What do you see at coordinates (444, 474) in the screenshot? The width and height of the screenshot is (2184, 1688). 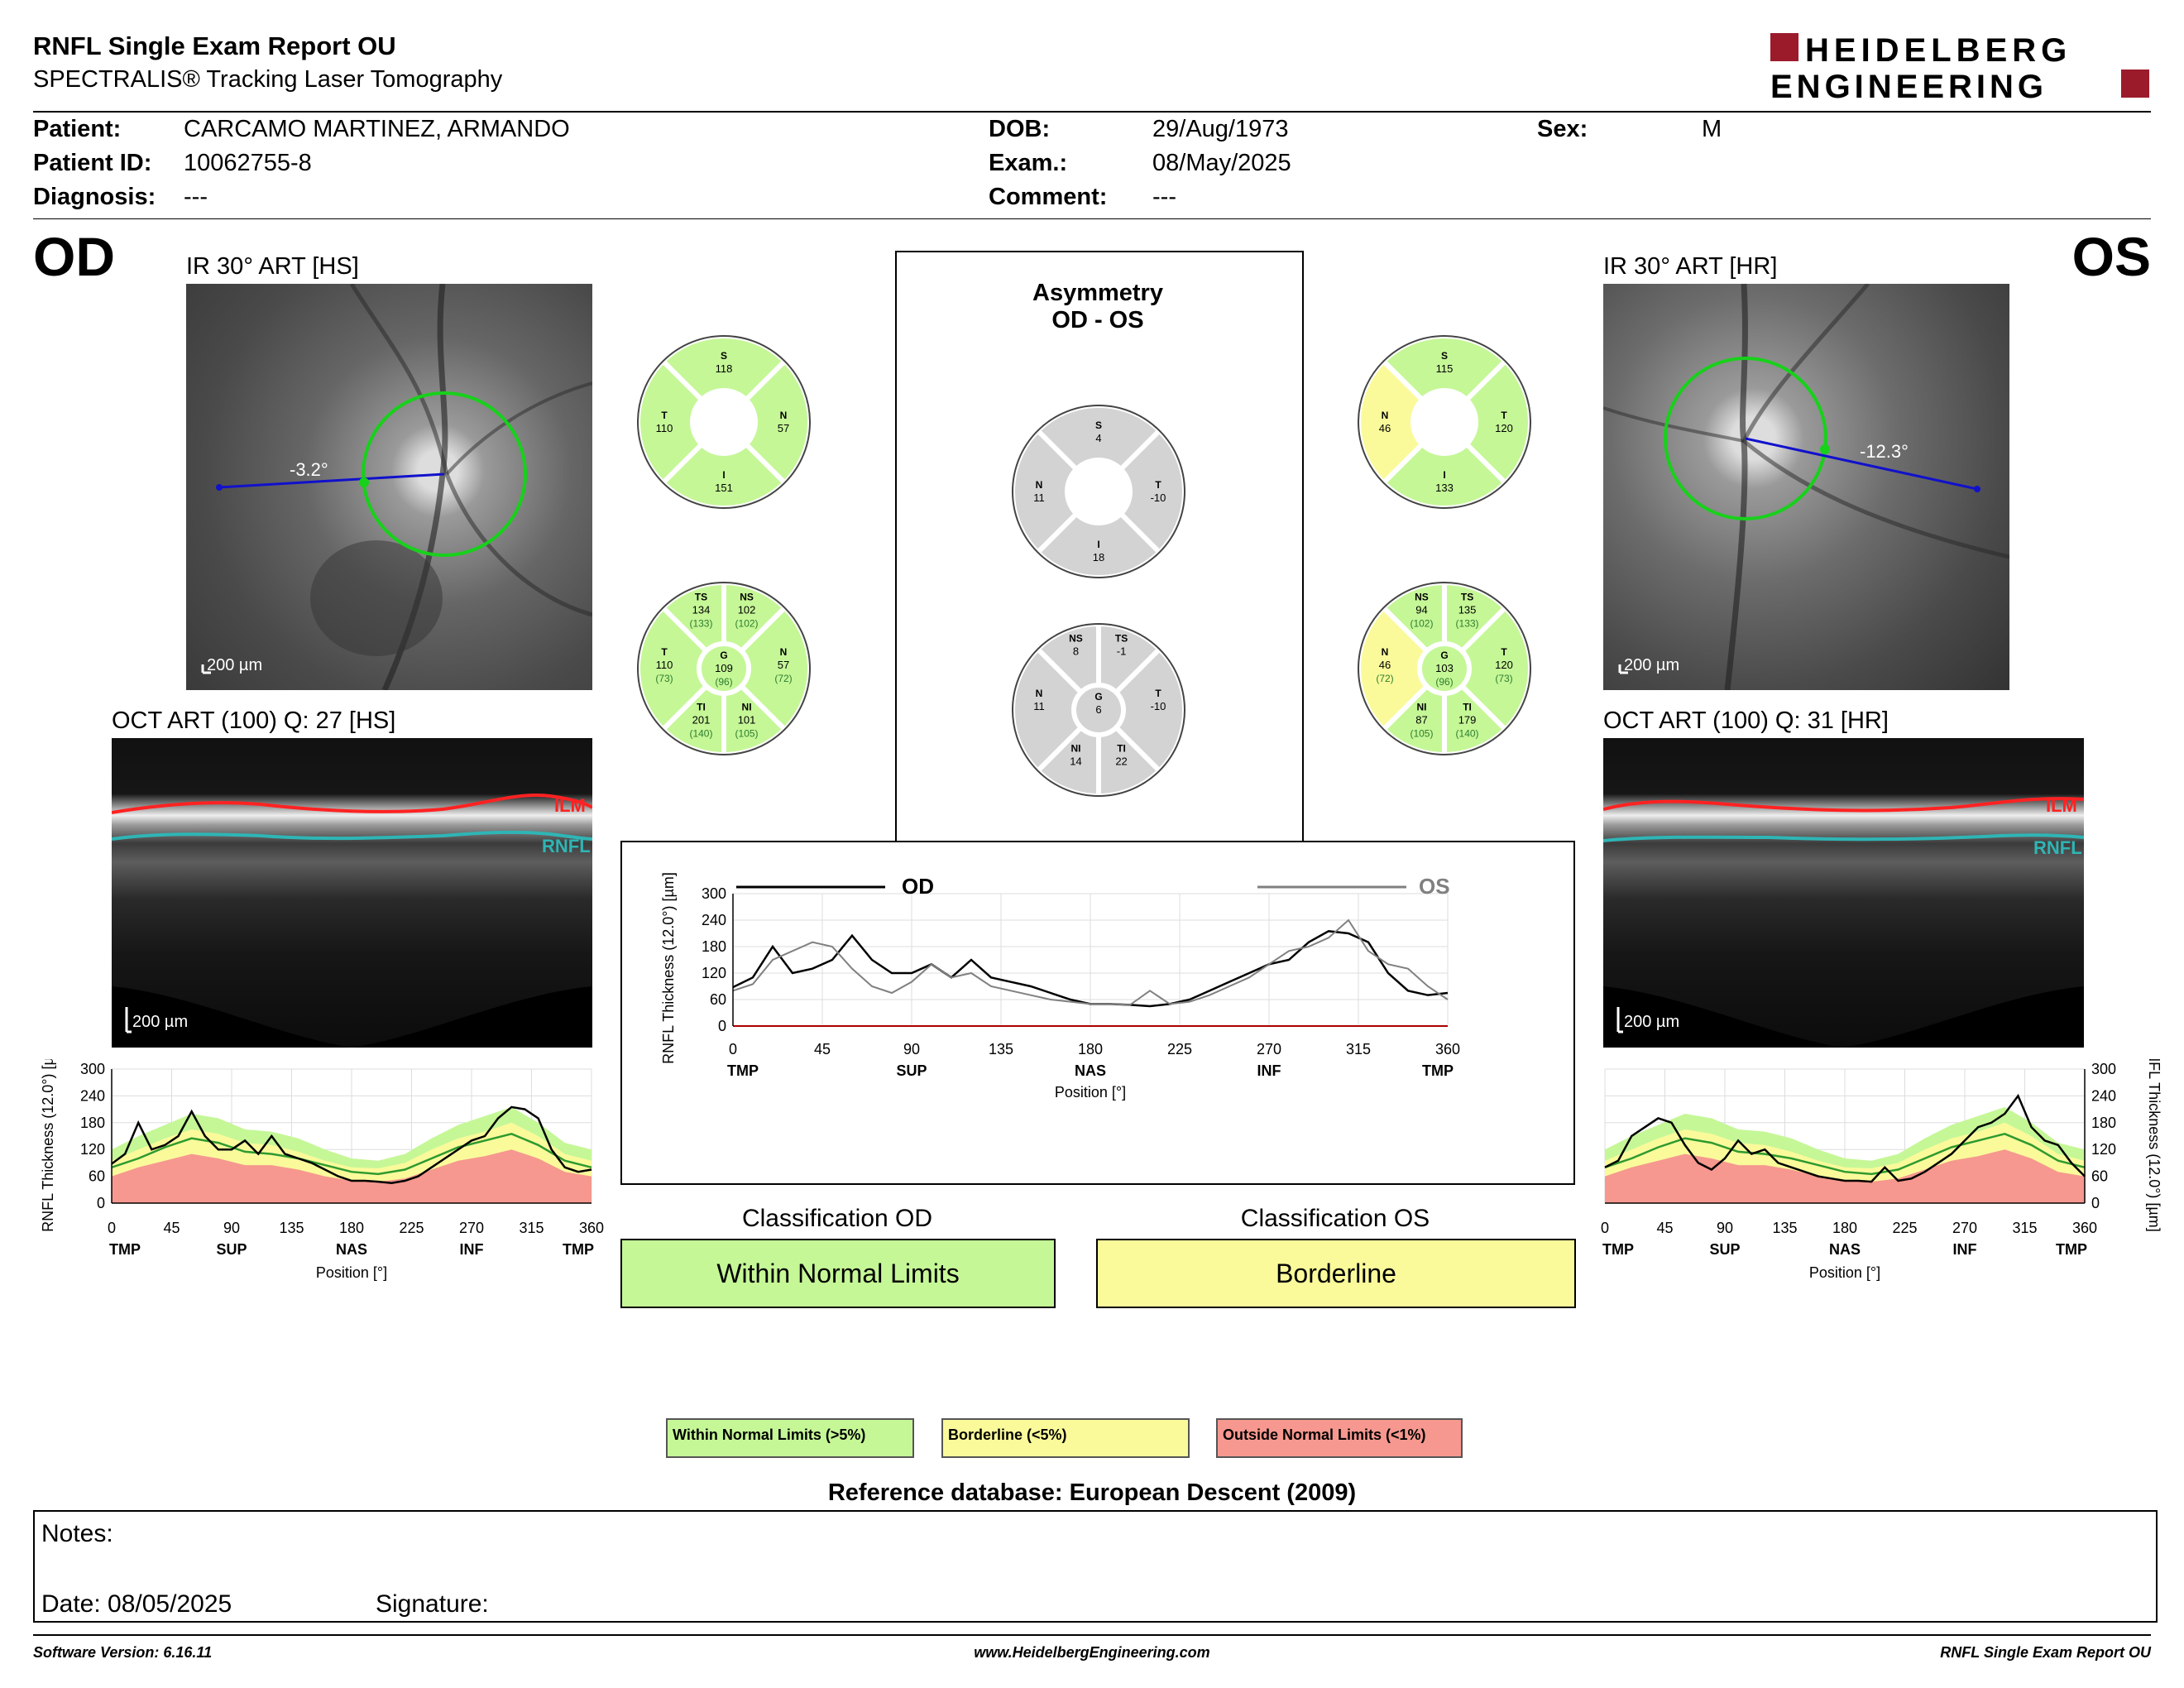 I see `od-scan-circle` at bounding box center [444, 474].